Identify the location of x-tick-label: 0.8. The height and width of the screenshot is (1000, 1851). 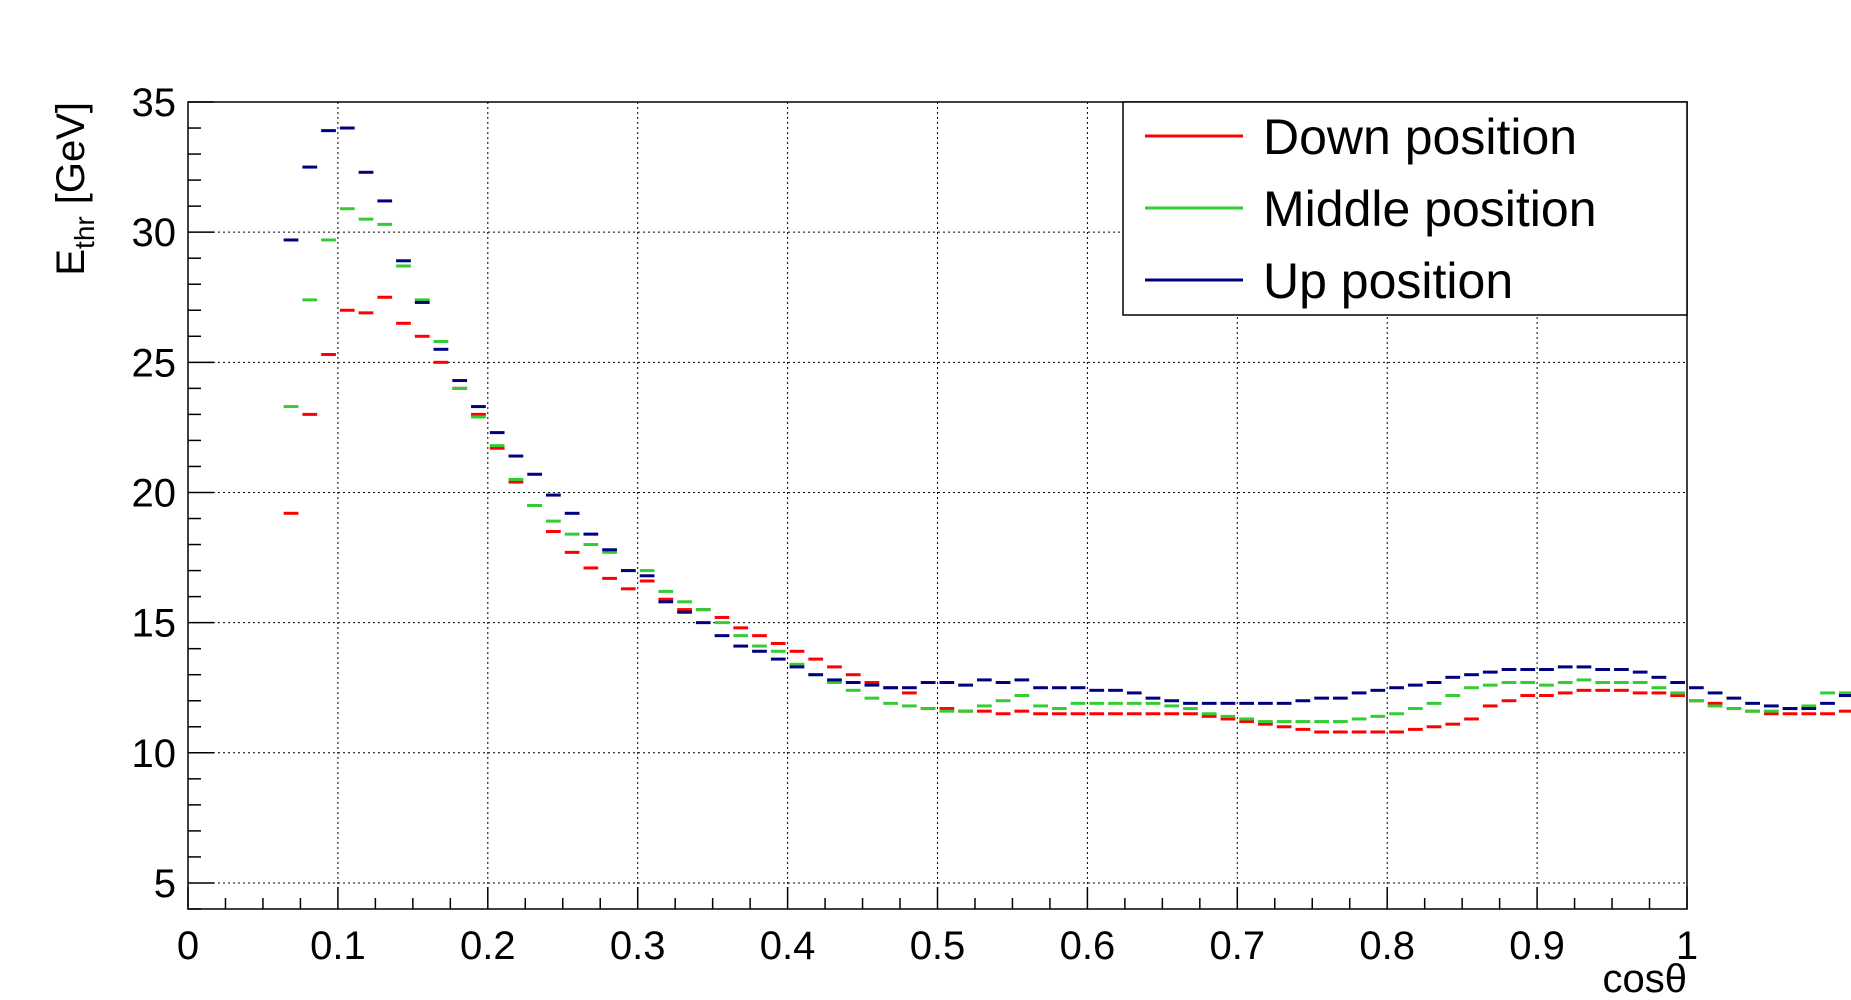
(1387, 946).